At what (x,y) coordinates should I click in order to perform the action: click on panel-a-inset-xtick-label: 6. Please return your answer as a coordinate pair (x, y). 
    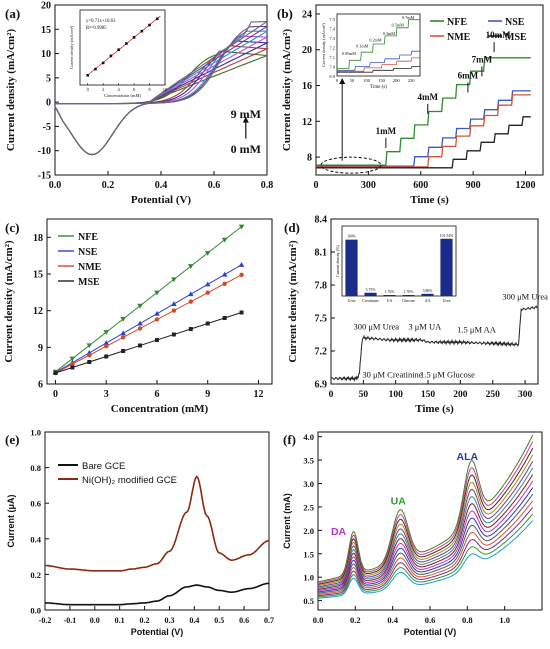
    Looking at the image, I should click on (134, 89).